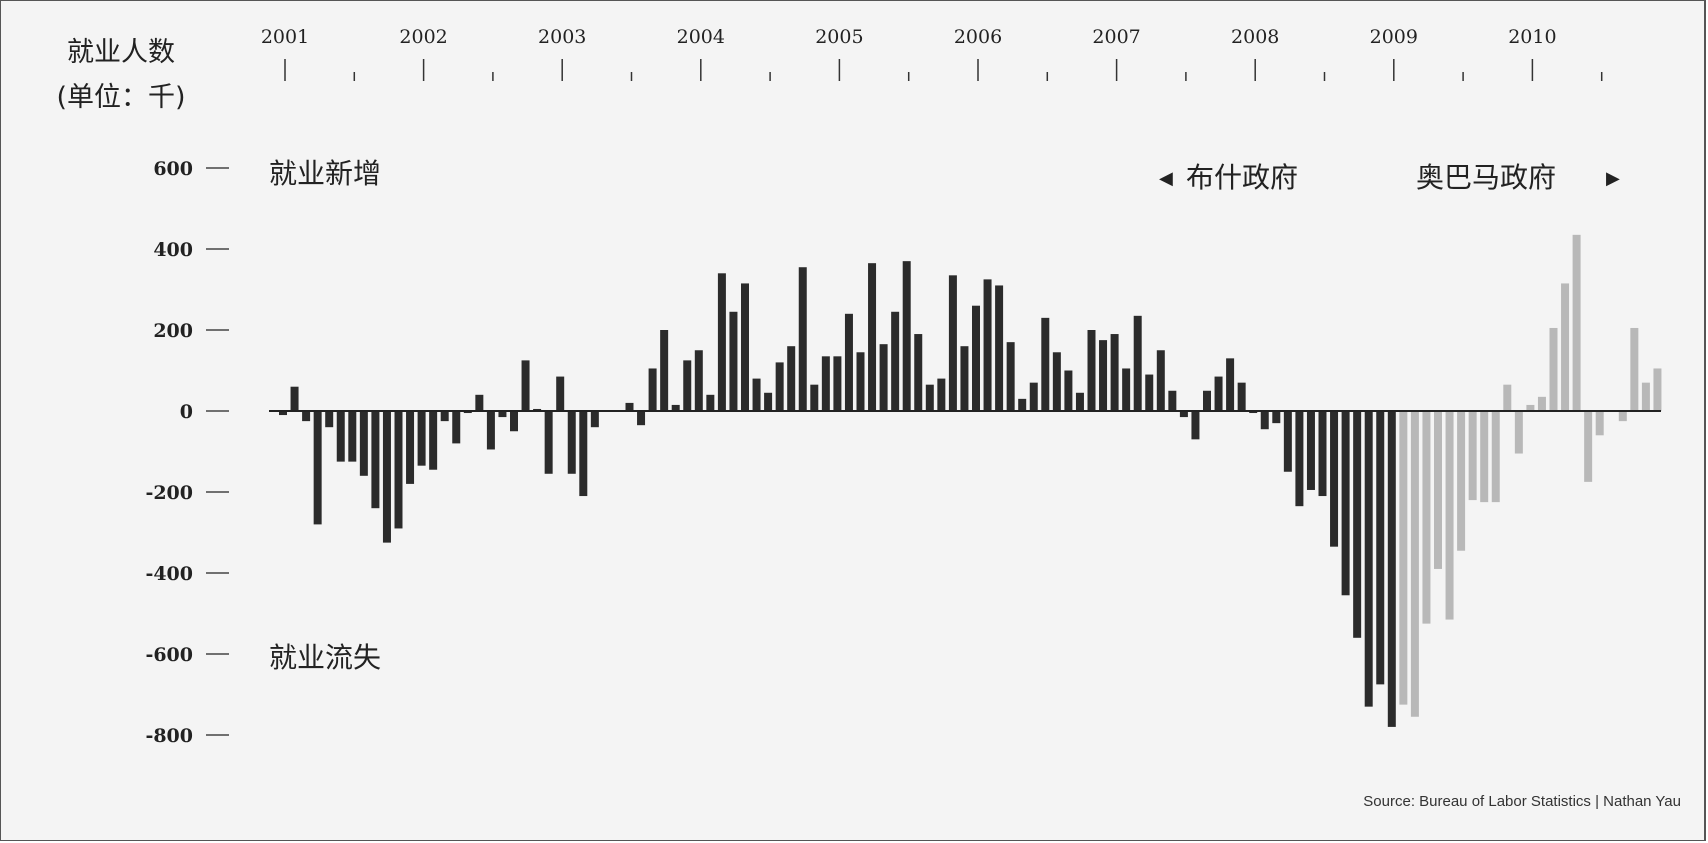 Image resolution: width=1708 pixels, height=843 pixels. What do you see at coordinates (186, 412) in the screenshot?
I see `y-tick-label: 0` at bounding box center [186, 412].